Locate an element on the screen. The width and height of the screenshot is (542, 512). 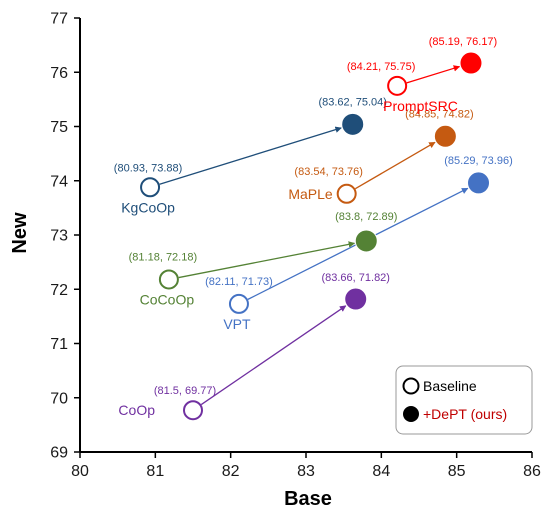
kgcoop-method-label: KgCoOp is located at coordinates (148, 207).